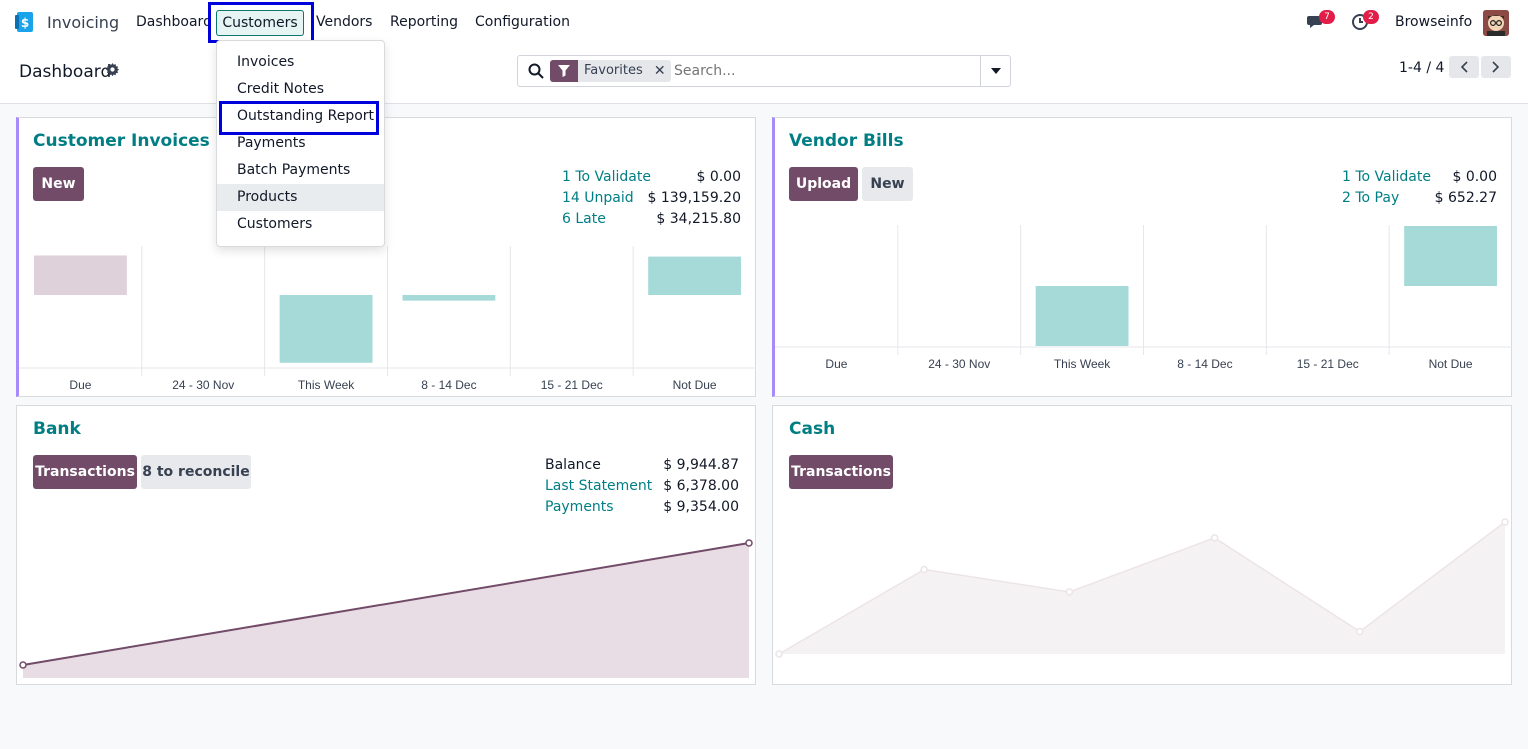  I want to click on area-fill, so click(386, 610).